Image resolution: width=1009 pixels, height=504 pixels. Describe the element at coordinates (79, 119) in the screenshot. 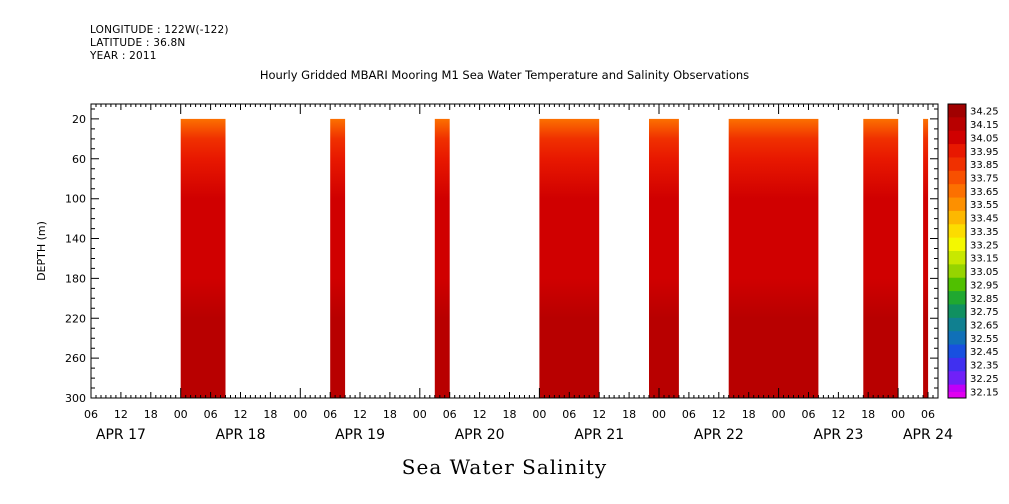

I see `y-tick-label: 20` at that location.